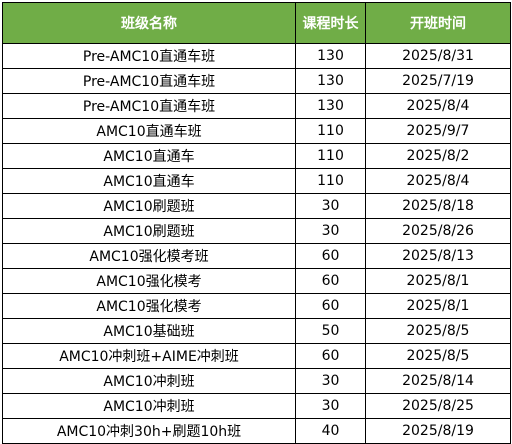 This screenshot has height=444, width=512. What do you see at coordinates (438, 131) in the screenshot?
I see `start-date-cell: 2025/9/7` at bounding box center [438, 131].